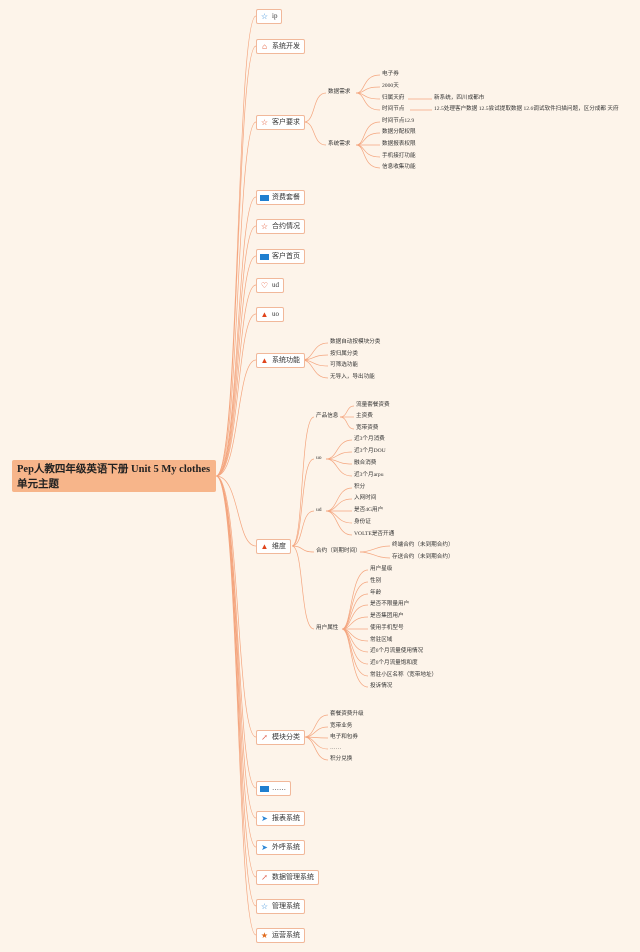 Image resolution: width=640 pixels, height=952 pixels. What do you see at coordinates (264, 935) in the screenshot?
I see `filled-star-icon: ★` at bounding box center [264, 935].